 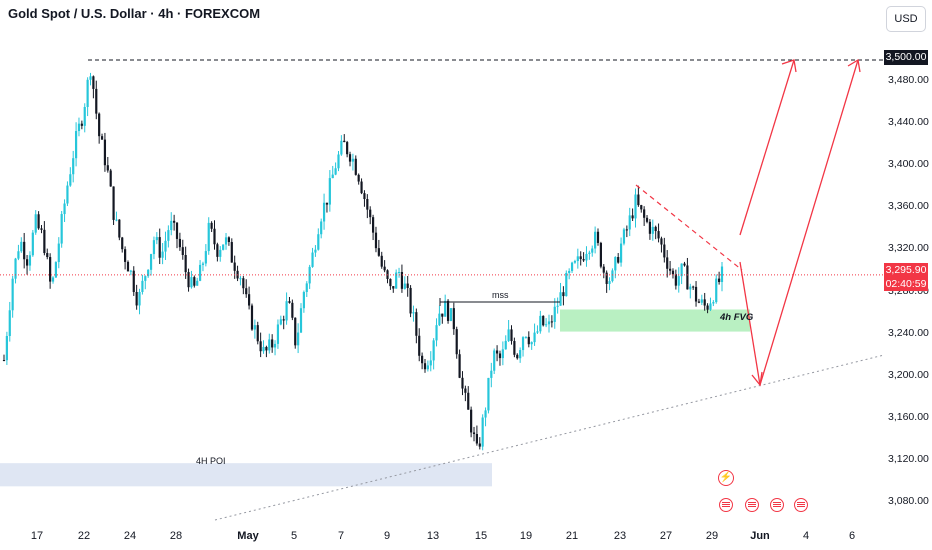 I want to click on mss-label: mss, so click(x=500, y=295).